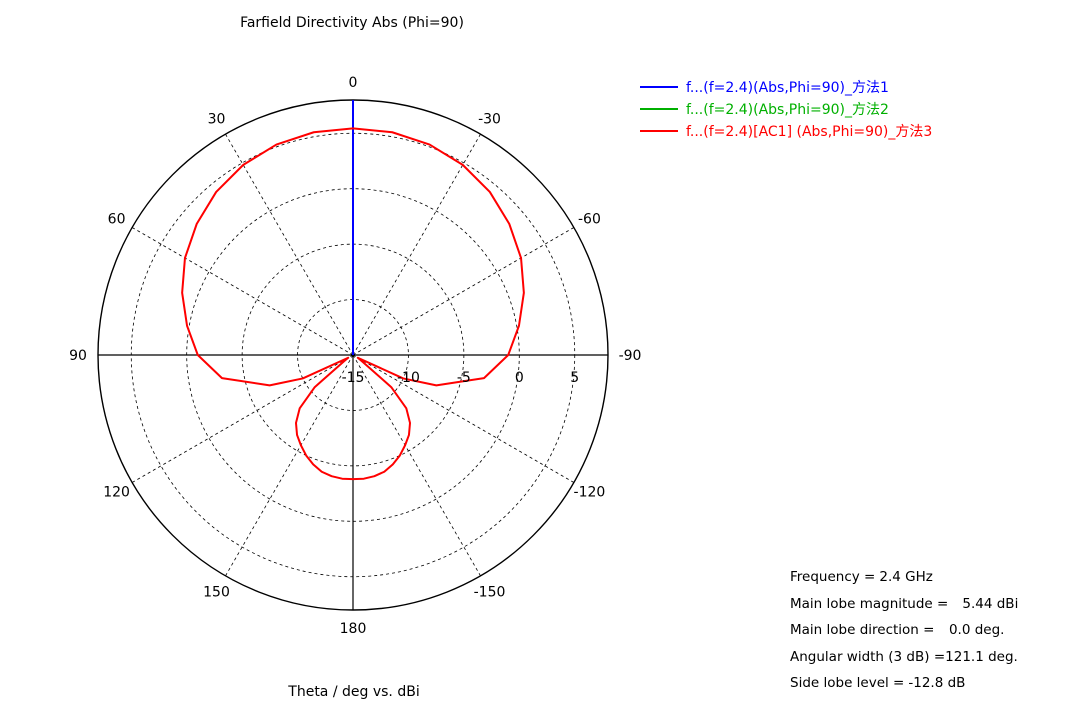 The image size is (1080, 708). Describe the element at coordinates (353, 83) in the screenshot. I see `angle-tick-label: 0` at that location.